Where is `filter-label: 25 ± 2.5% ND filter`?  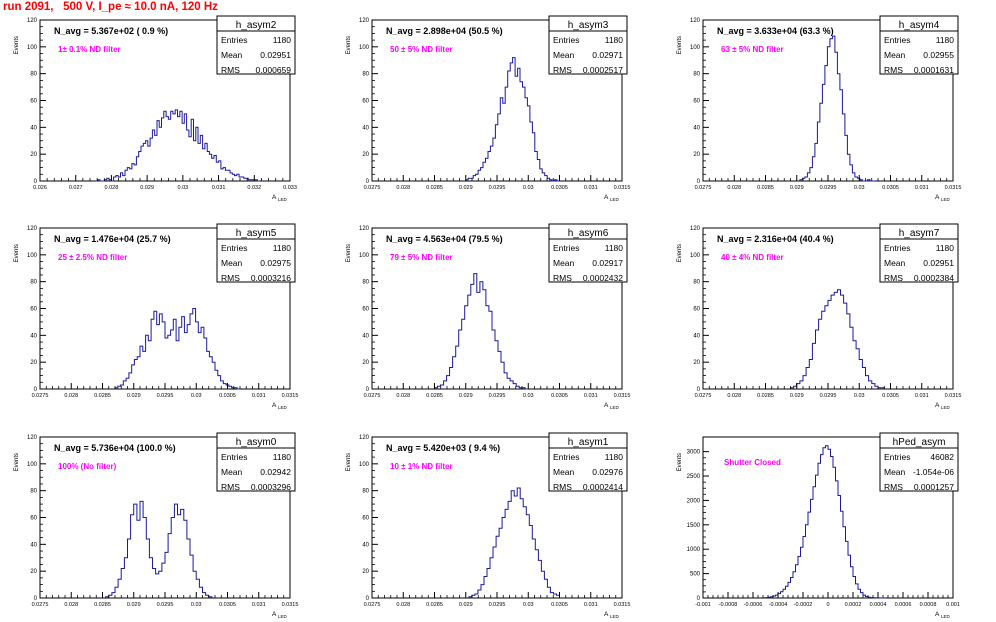 filter-label: 25 ± 2.5% ND filter is located at coordinates (92, 257).